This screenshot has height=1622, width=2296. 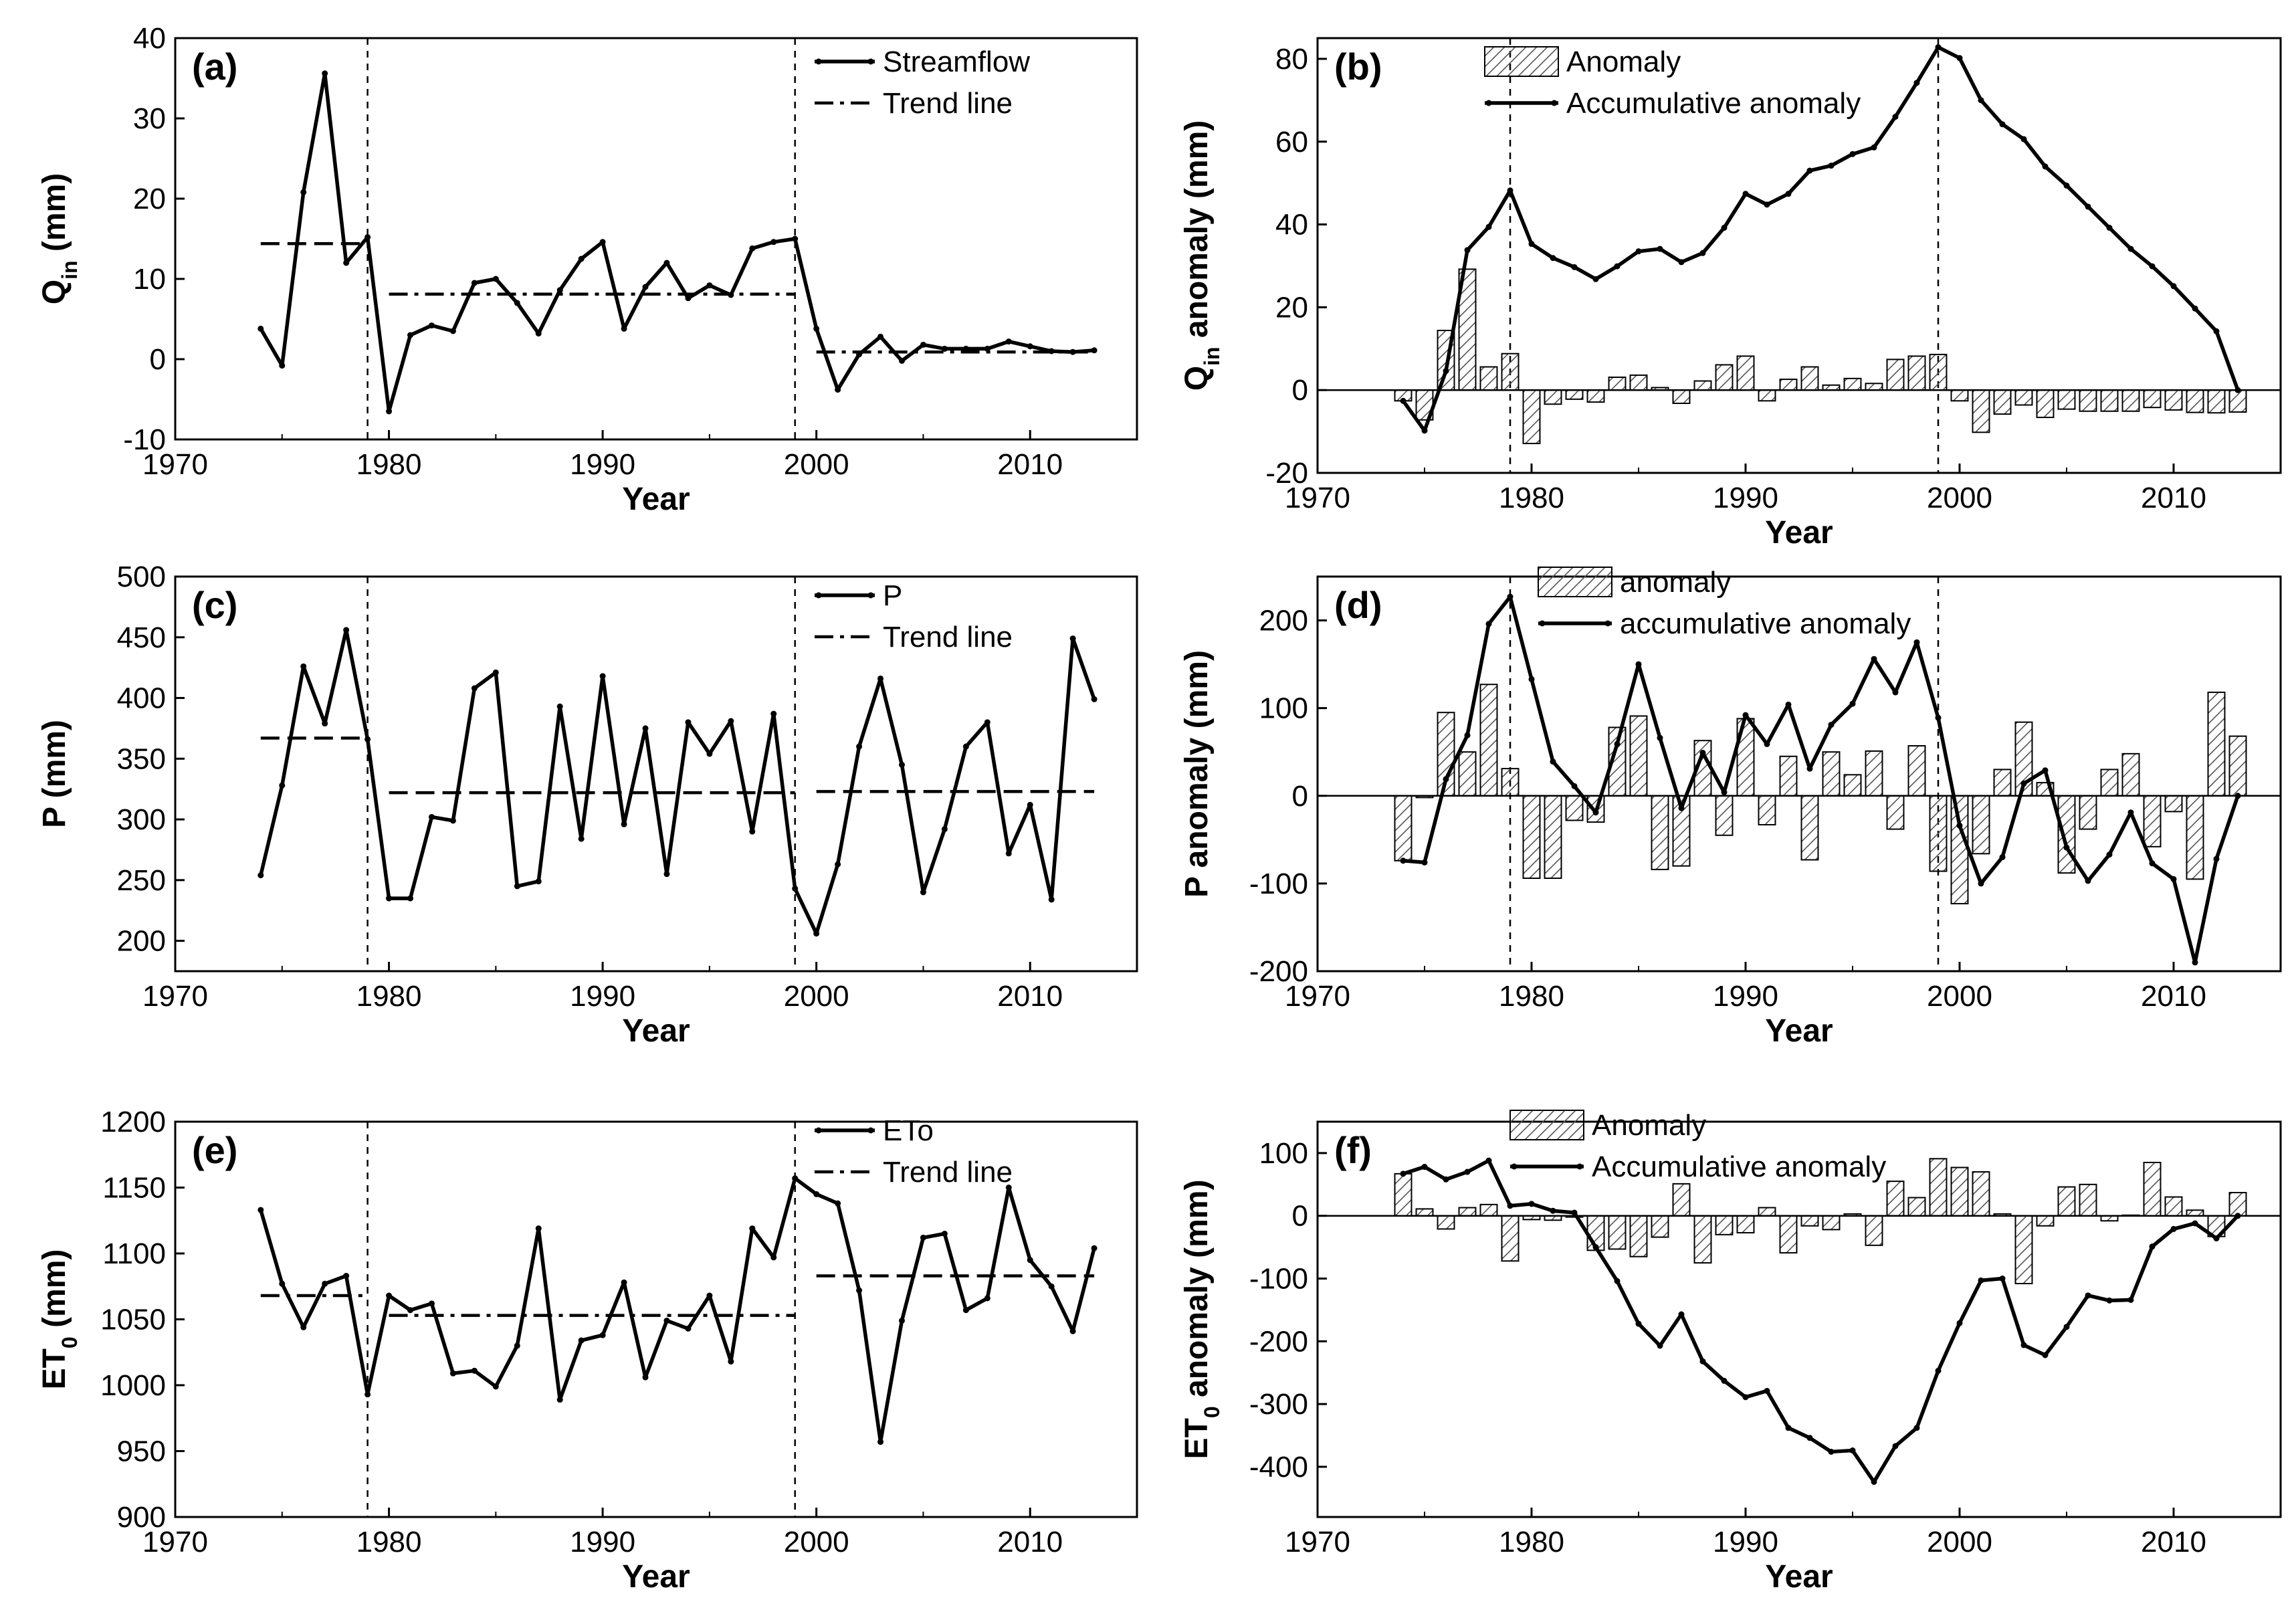 I want to click on x-axis-title: Year, so click(x=1799, y=1031).